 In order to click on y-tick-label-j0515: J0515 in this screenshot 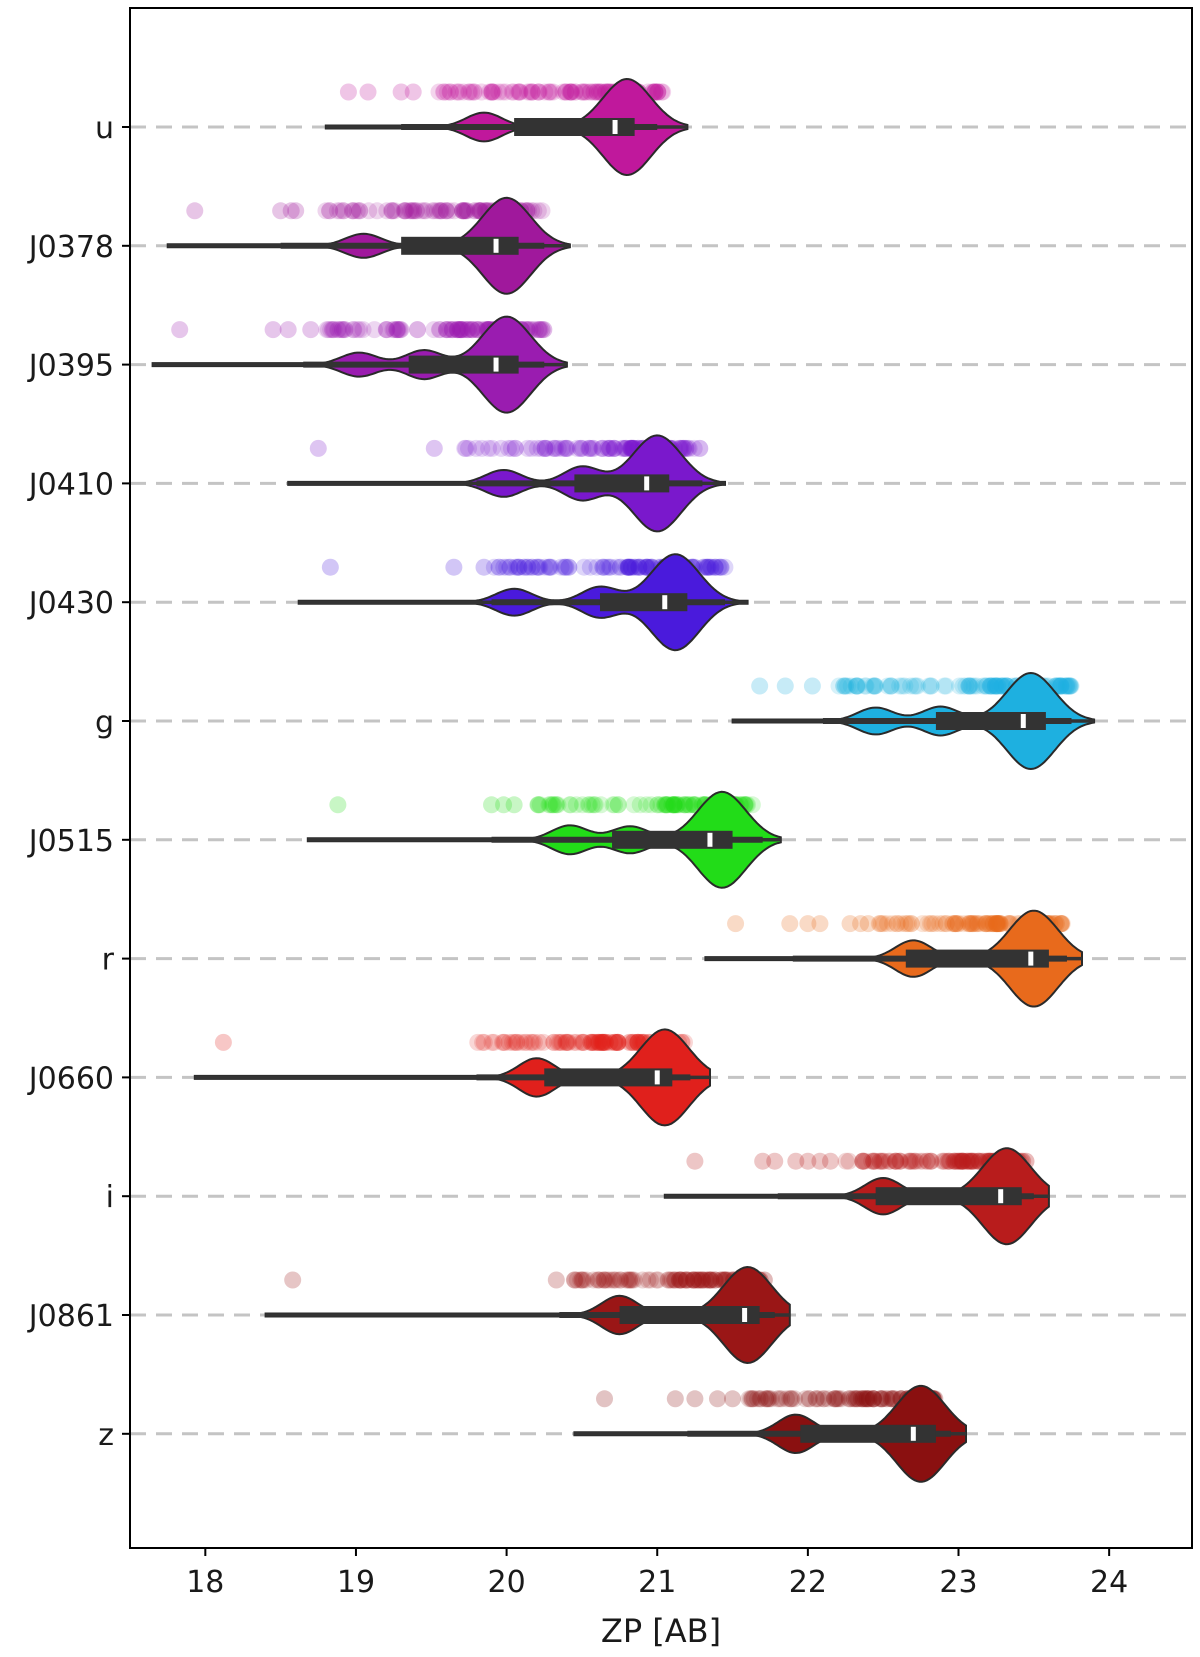, I will do `click(70, 841)`.